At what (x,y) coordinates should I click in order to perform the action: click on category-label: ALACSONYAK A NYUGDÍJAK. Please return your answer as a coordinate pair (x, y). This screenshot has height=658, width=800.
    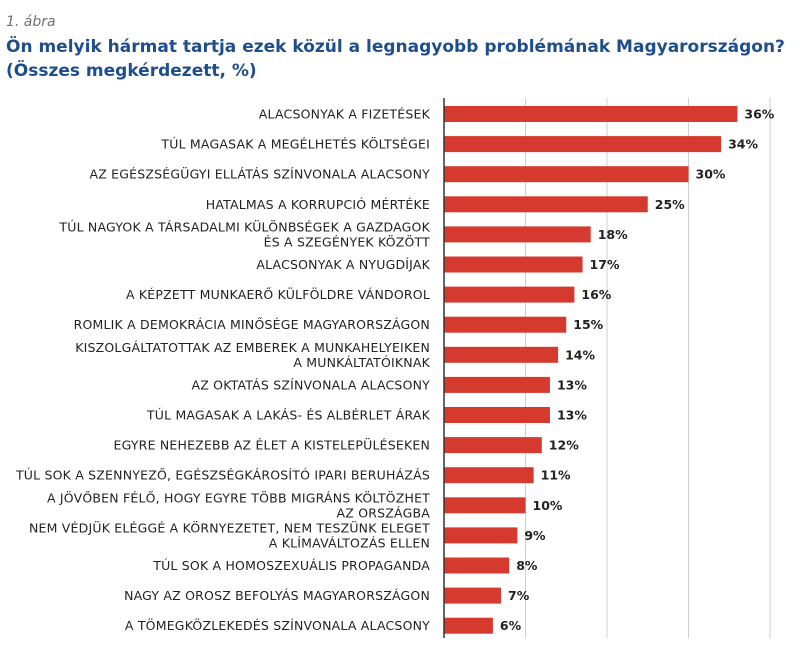
    Looking at the image, I should click on (343, 264).